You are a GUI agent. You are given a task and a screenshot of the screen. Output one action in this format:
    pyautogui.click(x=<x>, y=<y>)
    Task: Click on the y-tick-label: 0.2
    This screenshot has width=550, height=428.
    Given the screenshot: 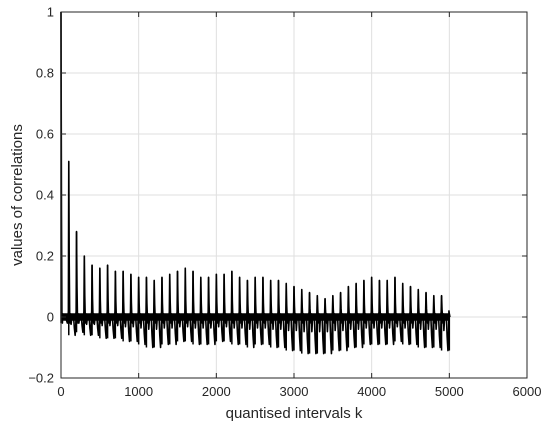 What is the action you would take?
    pyautogui.click(x=45, y=256)
    